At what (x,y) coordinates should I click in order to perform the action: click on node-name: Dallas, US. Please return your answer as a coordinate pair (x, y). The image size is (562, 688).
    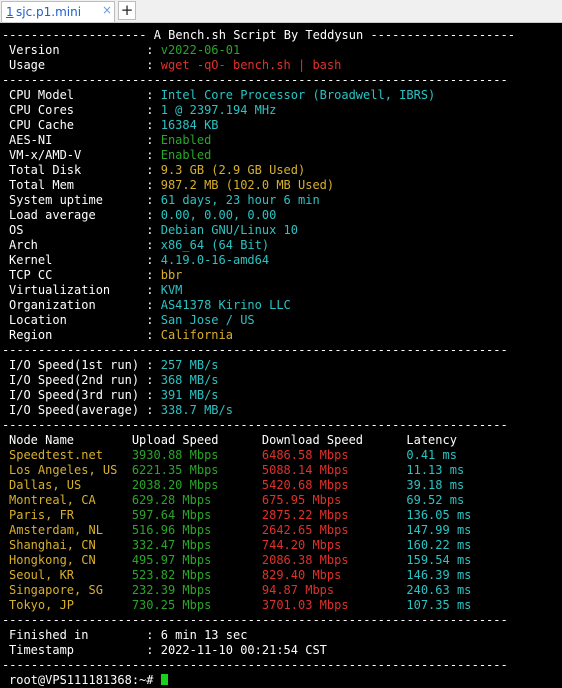
    Looking at the image, I should click on (70, 485).